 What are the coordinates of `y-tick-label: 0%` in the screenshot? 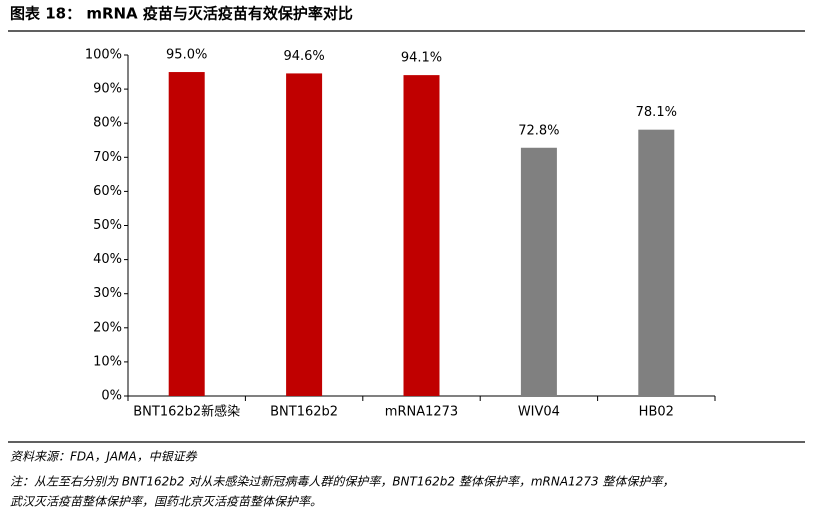 It's located at (111, 396).